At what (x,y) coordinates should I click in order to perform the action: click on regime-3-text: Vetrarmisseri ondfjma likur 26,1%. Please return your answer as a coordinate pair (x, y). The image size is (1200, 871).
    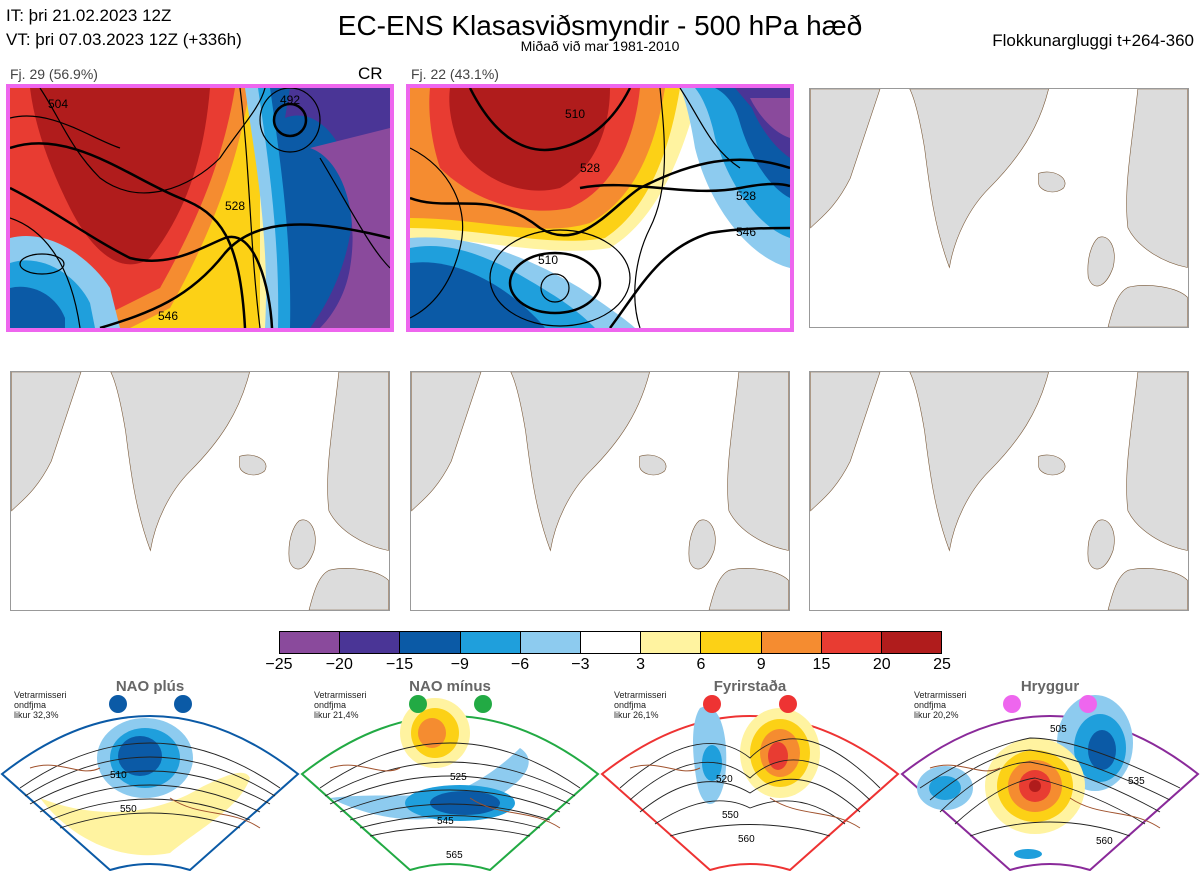
    Looking at the image, I should click on (640, 705).